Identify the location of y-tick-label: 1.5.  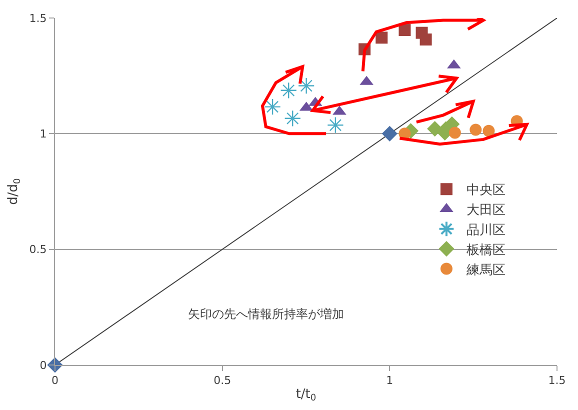
(38, 18).